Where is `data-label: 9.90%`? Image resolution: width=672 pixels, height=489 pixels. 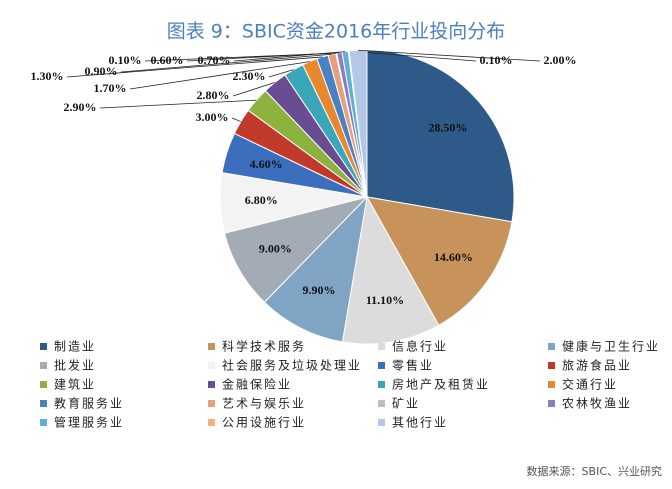 data-label: 9.90% is located at coordinates (319, 290).